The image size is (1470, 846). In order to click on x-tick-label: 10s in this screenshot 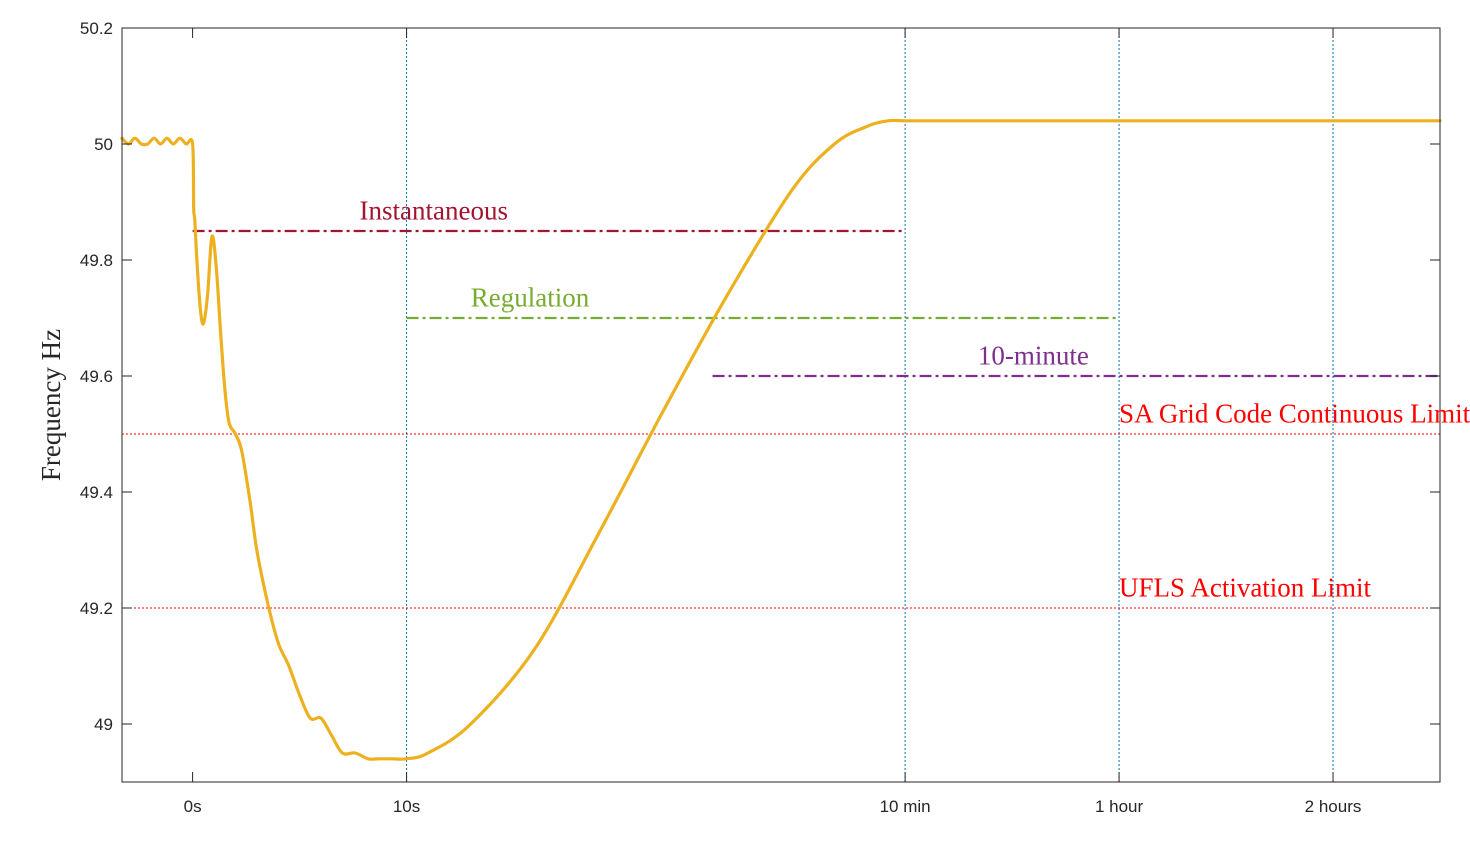, I will do `click(406, 806)`.